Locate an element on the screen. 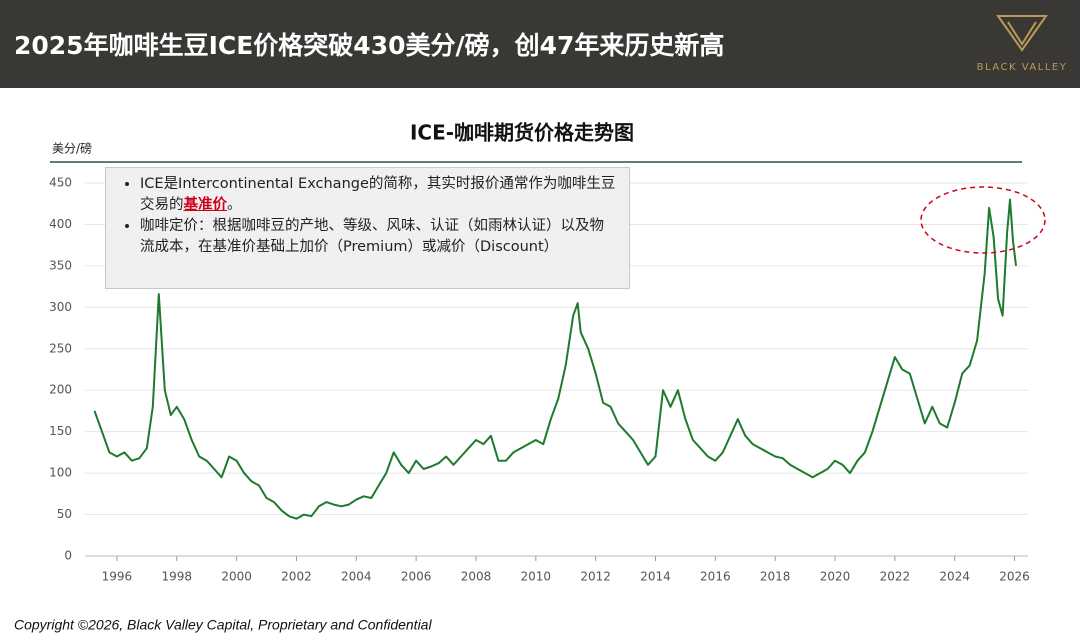 The width and height of the screenshot is (1080, 643). x-tick-label: 2014 is located at coordinates (655, 577).